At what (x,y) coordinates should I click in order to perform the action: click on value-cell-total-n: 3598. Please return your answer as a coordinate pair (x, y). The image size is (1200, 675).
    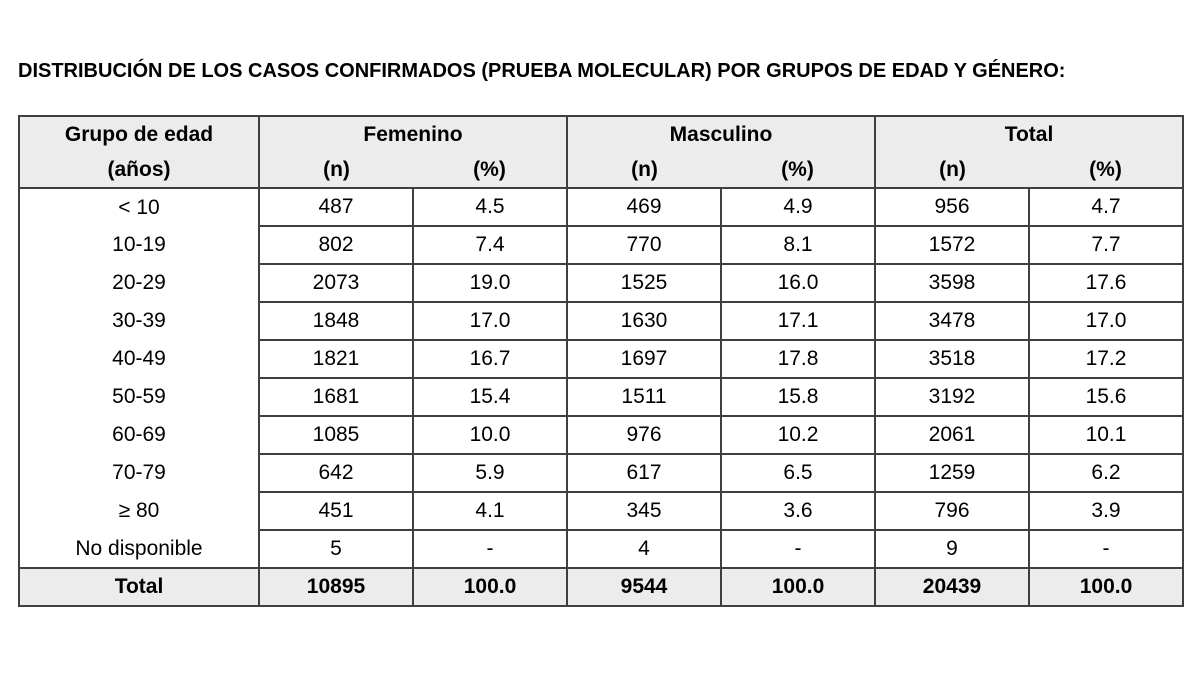
    Looking at the image, I should click on (952, 283).